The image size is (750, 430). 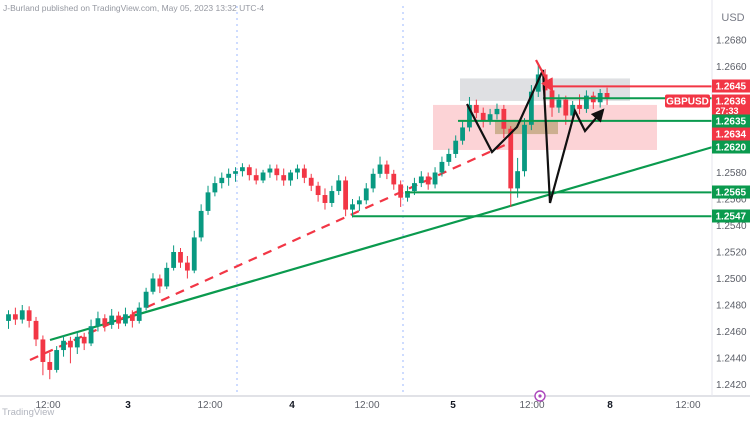 What do you see at coordinates (731, 67) in the screenshot?
I see `price-tick-label: 1.2660` at bounding box center [731, 67].